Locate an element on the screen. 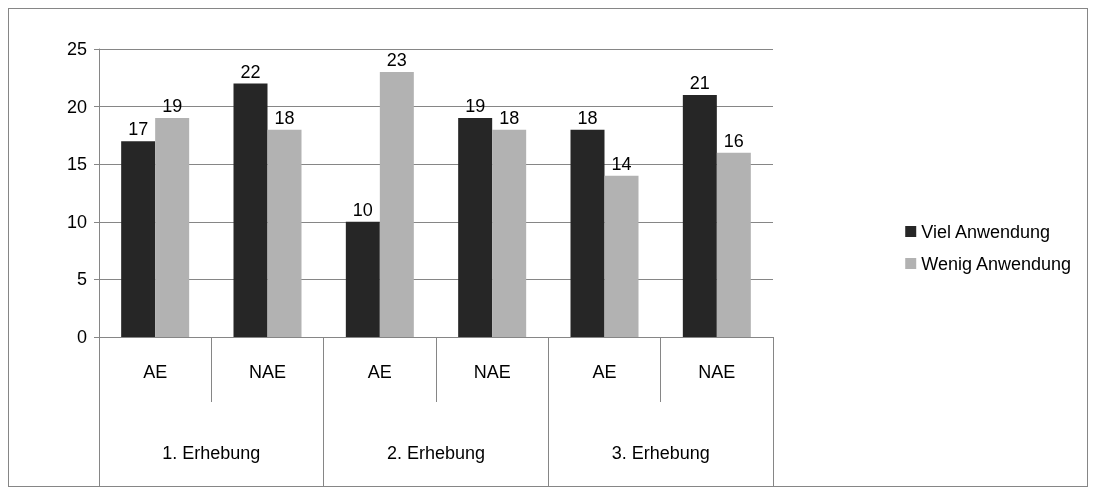 Image resolution: width=1096 pixels, height=495 pixels. data-label: 17 is located at coordinates (138, 129).